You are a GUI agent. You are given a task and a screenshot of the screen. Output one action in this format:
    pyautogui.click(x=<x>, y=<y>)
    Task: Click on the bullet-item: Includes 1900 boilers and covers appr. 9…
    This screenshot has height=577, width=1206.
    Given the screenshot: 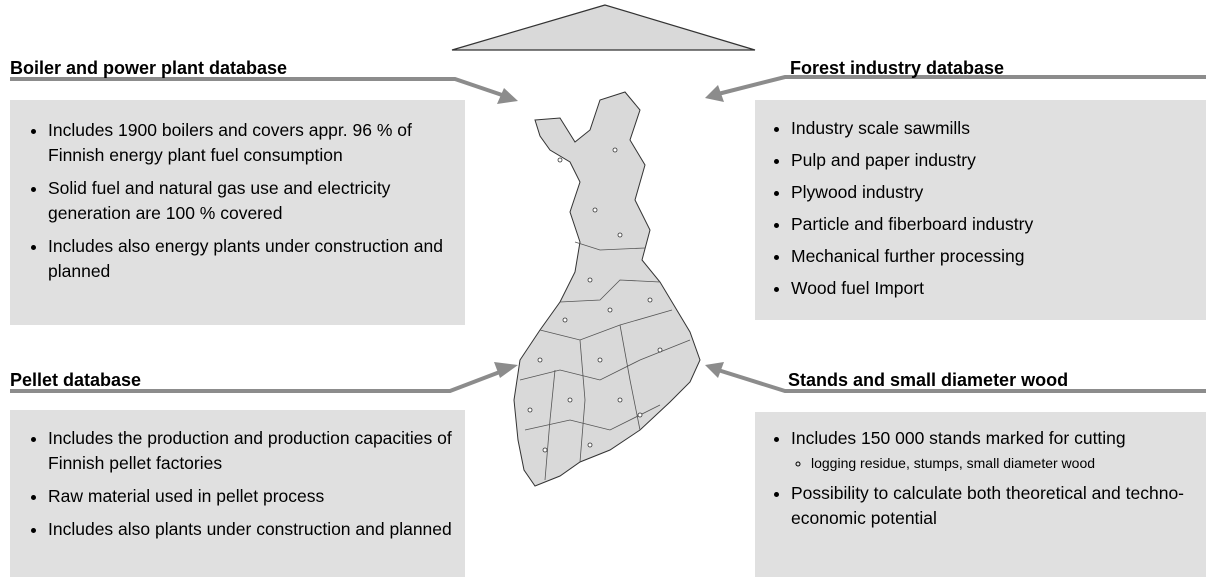 What is the action you would take?
    pyautogui.click(x=251, y=143)
    